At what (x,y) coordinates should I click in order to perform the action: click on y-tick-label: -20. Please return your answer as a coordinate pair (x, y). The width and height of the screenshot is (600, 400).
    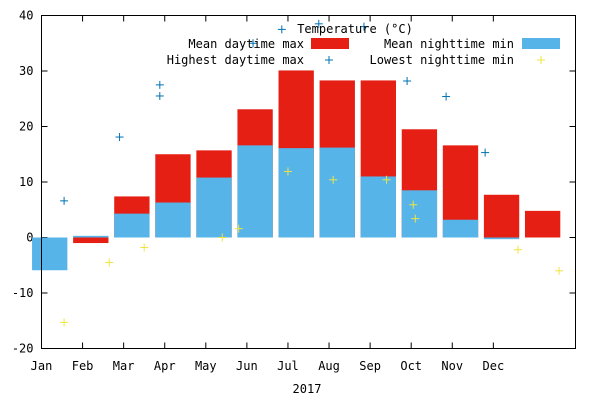
    Looking at the image, I should click on (23, 349).